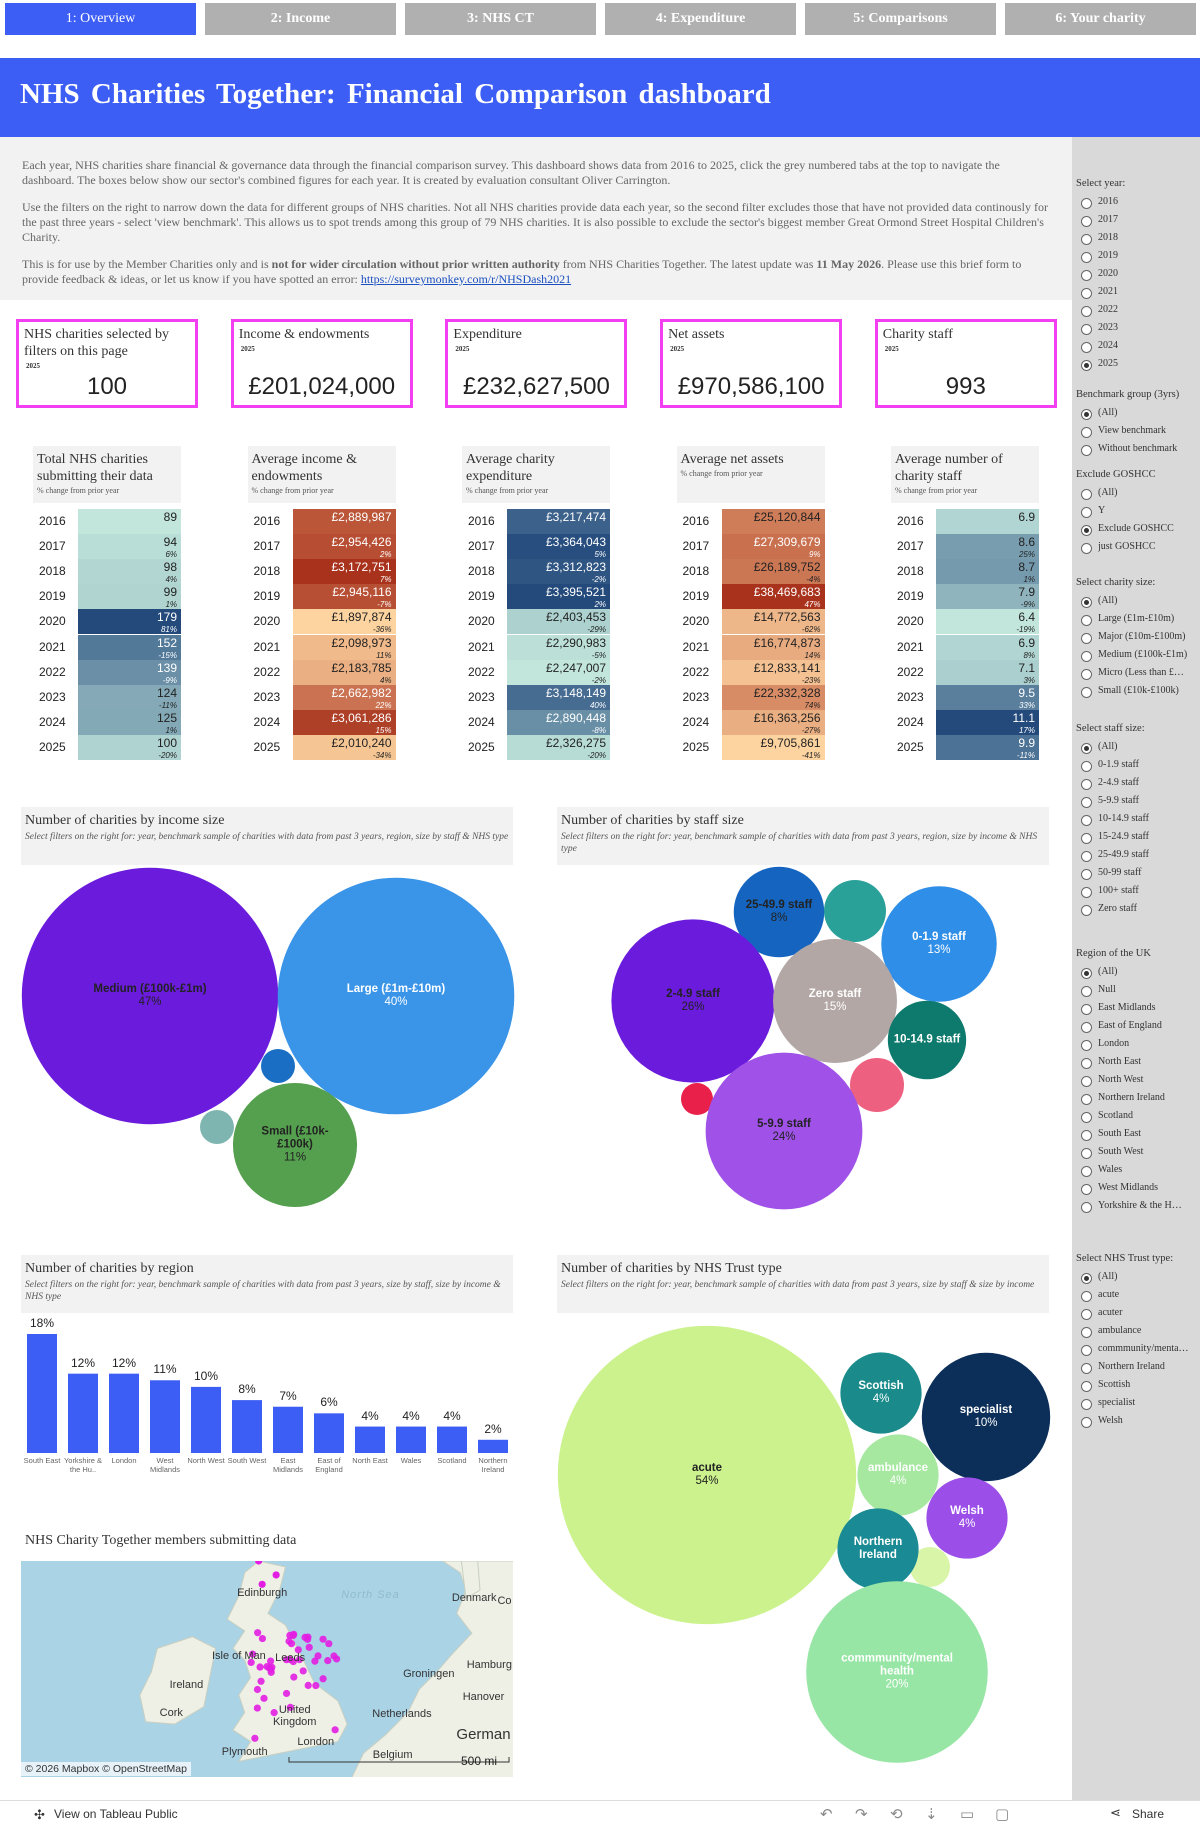 Image resolution: width=1200 pixels, height=1827 pixels. I want to click on nav-tab: 2: Income, so click(300, 19).